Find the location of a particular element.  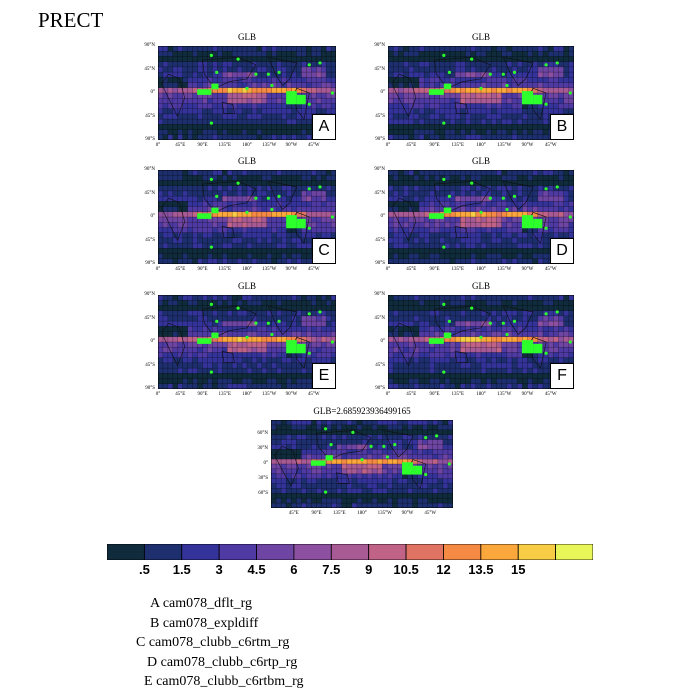

station-marker is located at coordinates (481, 88).